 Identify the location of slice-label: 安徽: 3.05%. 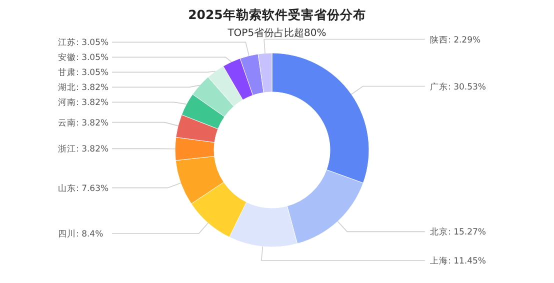
(83, 58).